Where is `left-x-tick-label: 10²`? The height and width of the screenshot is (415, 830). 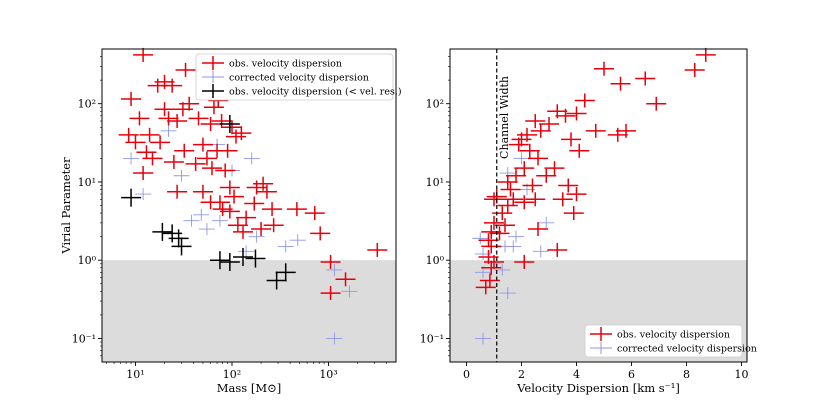 left-x-tick-label: 10² is located at coordinates (232, 374).